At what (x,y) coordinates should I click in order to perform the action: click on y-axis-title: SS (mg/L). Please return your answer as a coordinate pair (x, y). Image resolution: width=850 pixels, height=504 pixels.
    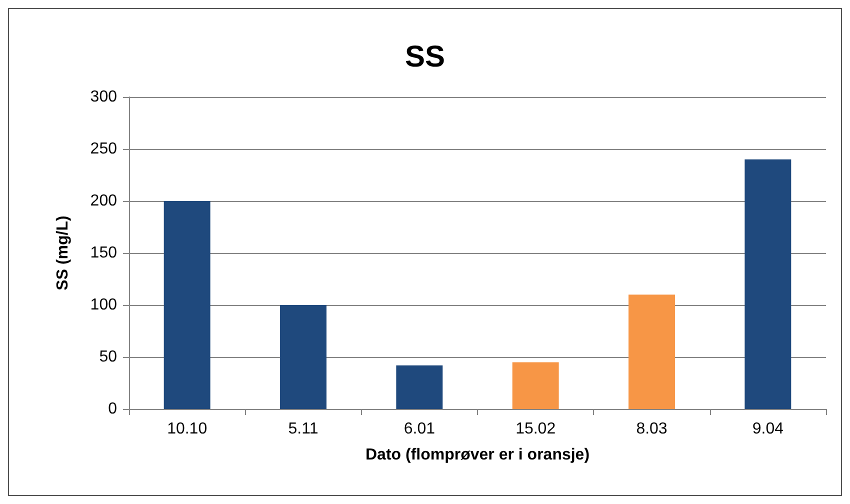
    Looking at the image, I should click on (63, 253).